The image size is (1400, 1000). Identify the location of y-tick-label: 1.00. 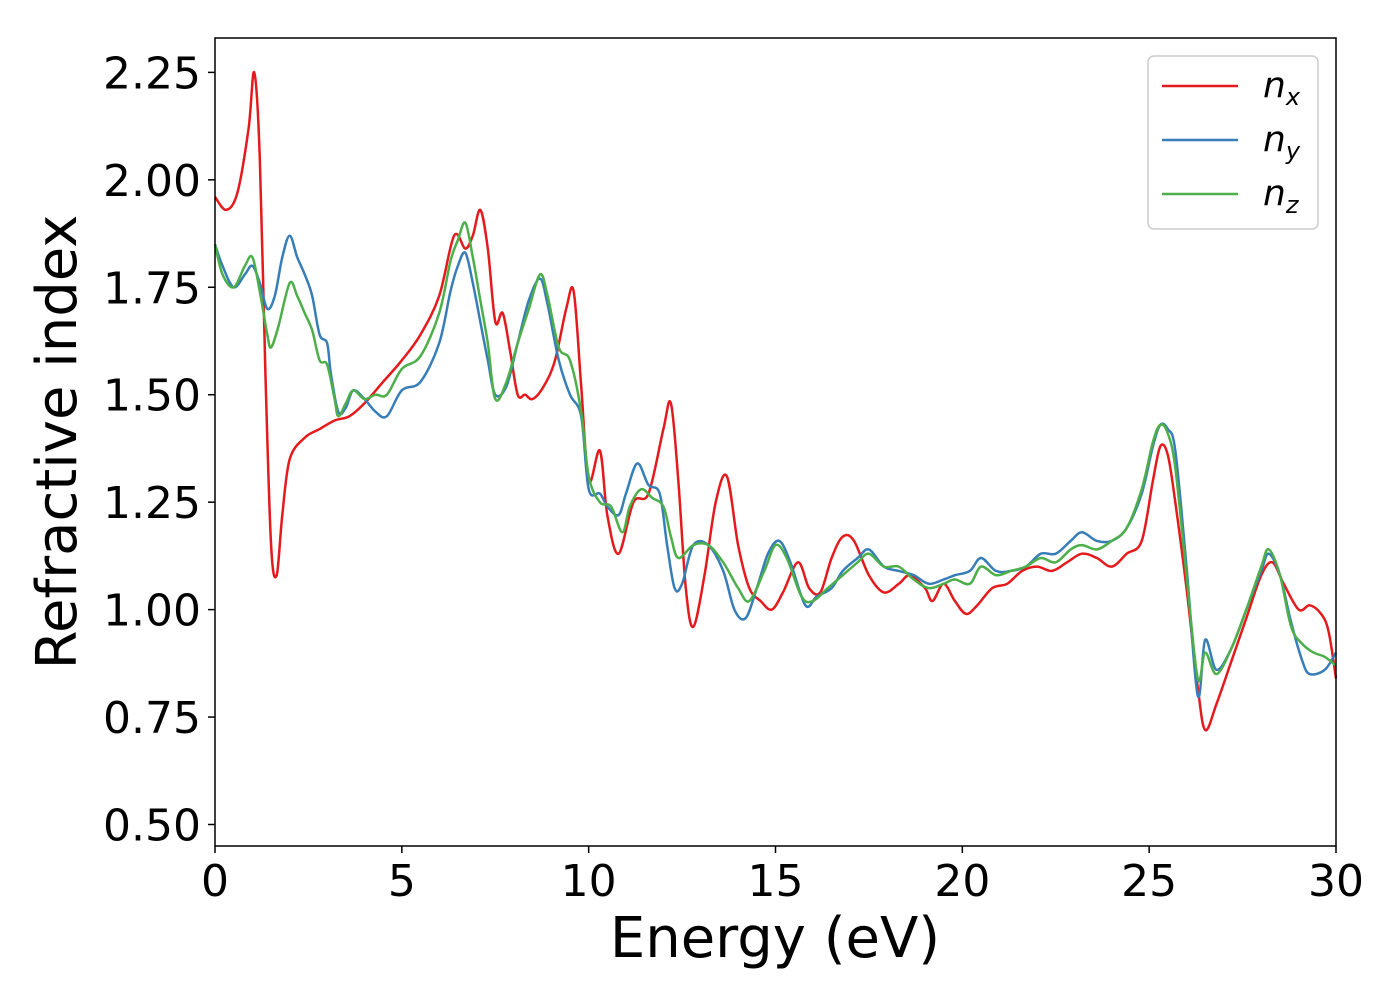
(152, 611).